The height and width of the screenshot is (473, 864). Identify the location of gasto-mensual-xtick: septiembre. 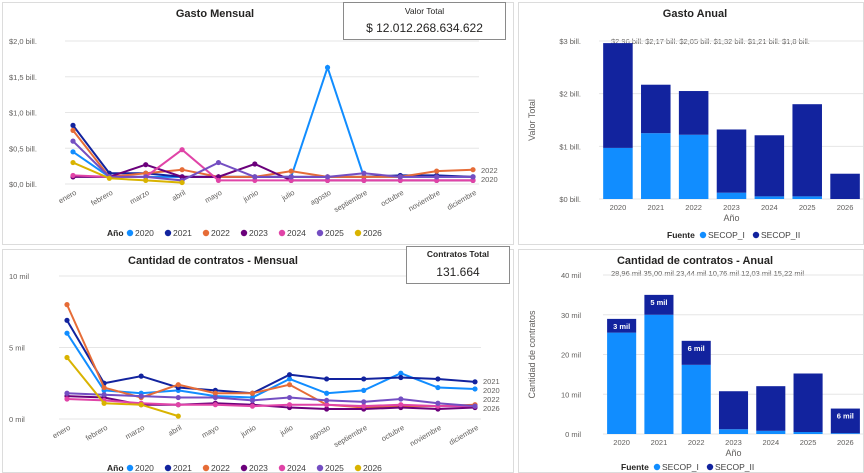
(350, 201).